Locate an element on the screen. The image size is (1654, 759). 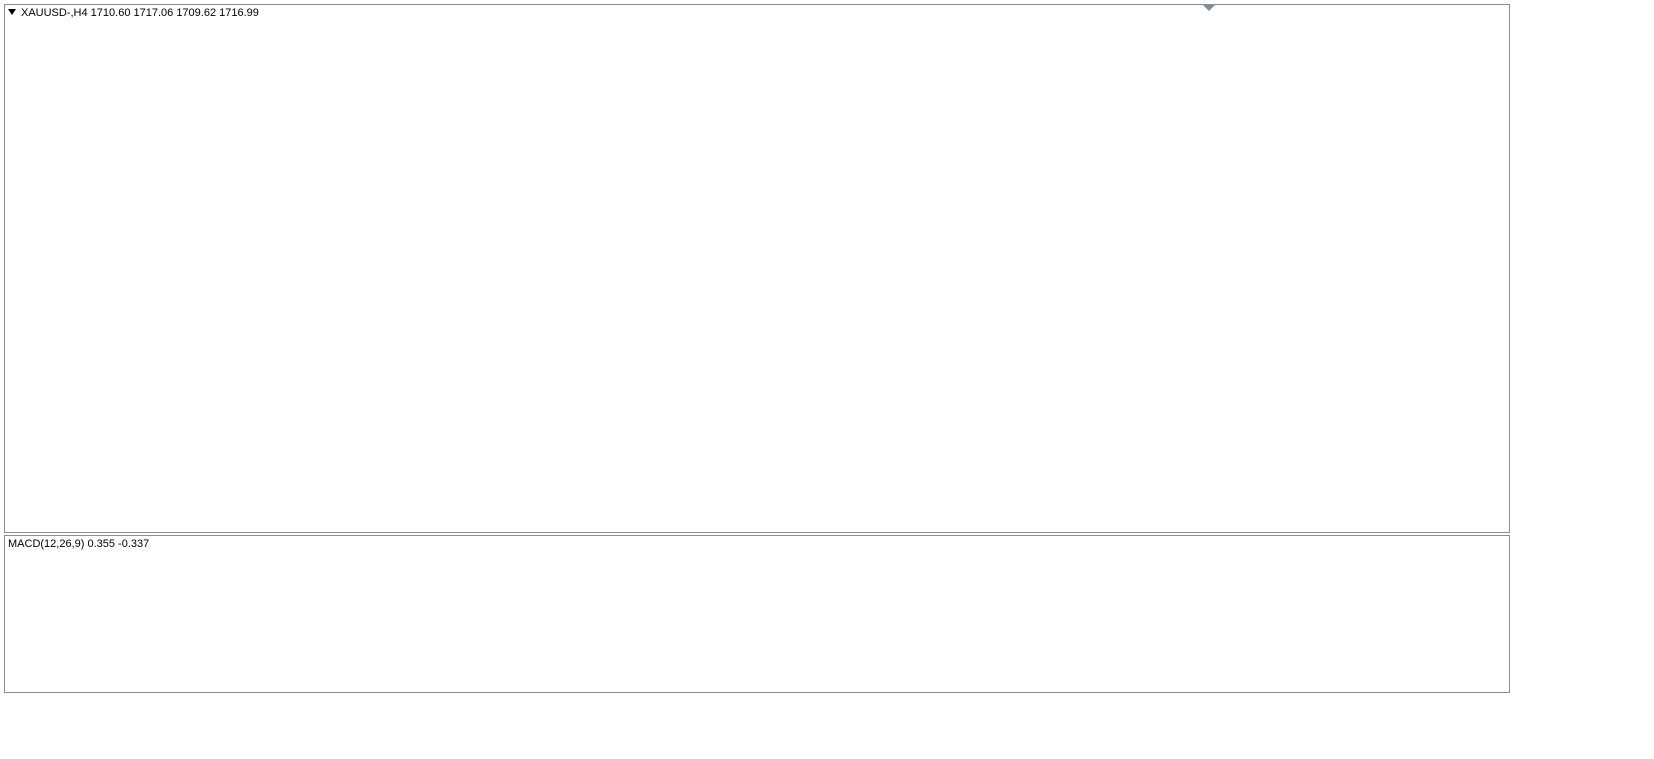
shift-marker is located at coordinates (1209, 8).